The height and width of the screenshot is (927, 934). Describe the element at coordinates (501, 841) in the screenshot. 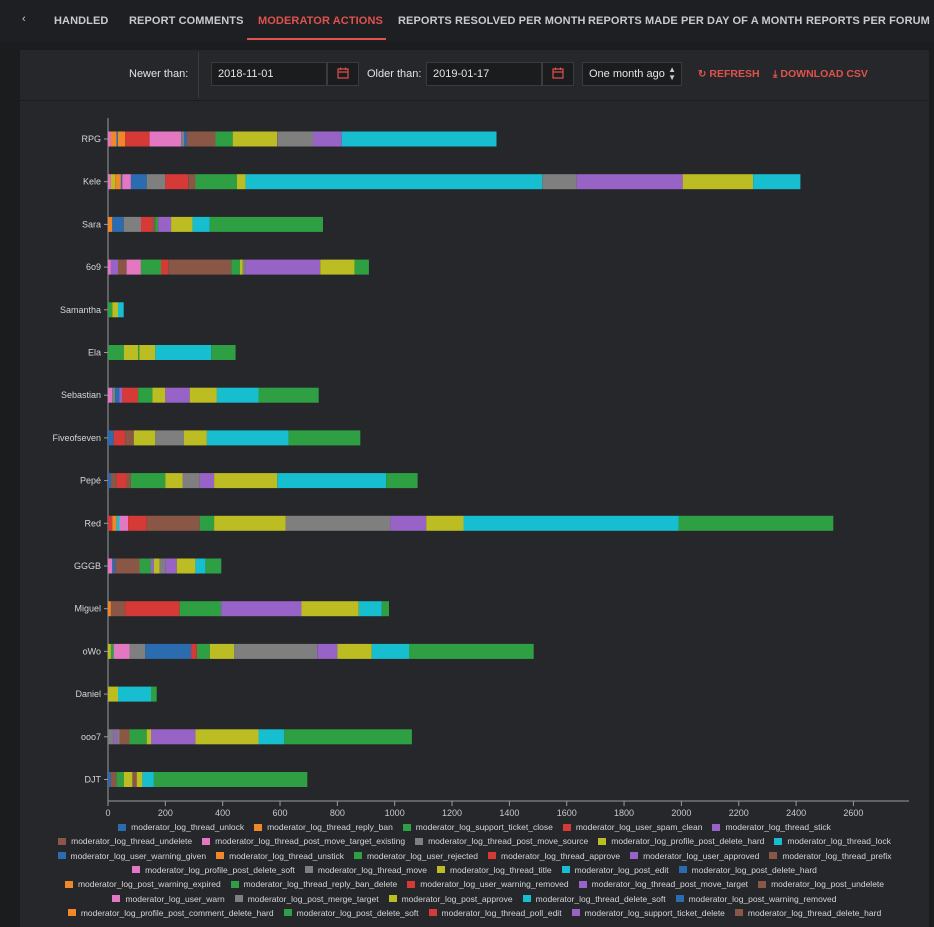

I see `legend-item: moderator_log_thread_post_move_source` at that location.